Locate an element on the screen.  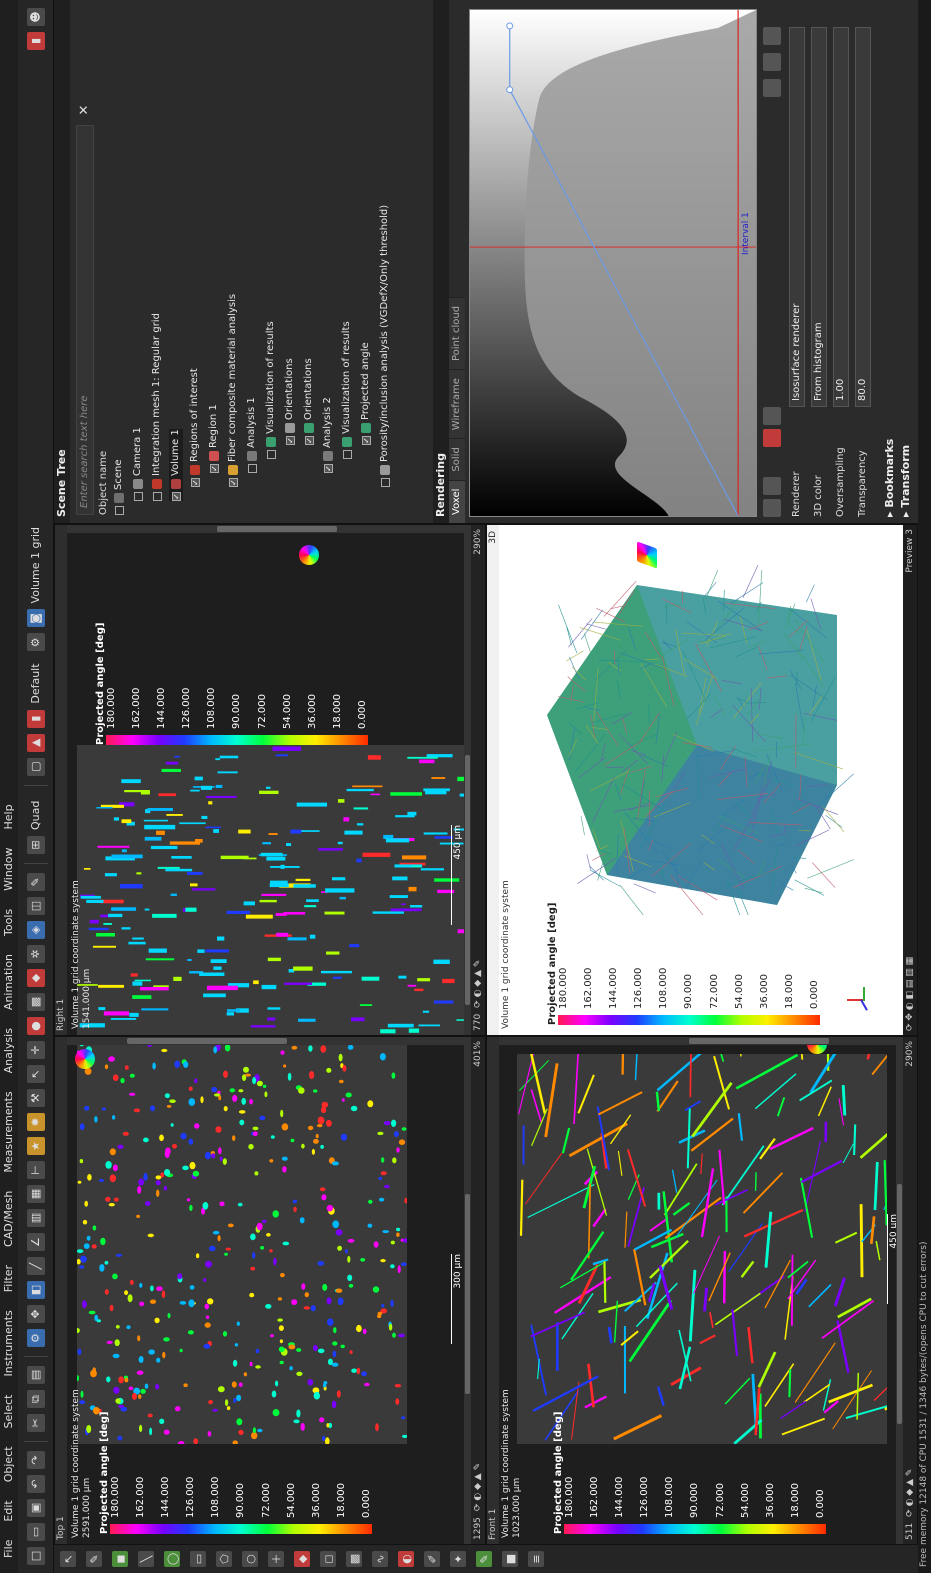
person-icon: ☻ is located at coordinates (35, 17).